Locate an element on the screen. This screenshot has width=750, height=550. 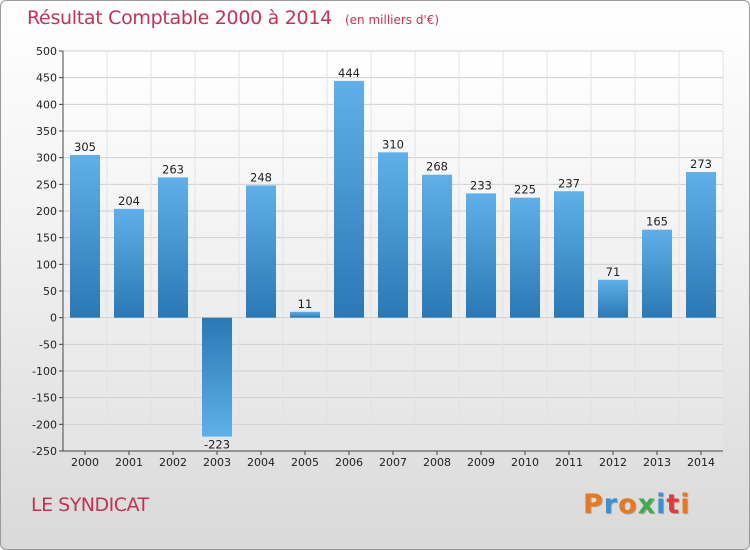
x-tick-label: 2012 is located at coordinates (613, 462).